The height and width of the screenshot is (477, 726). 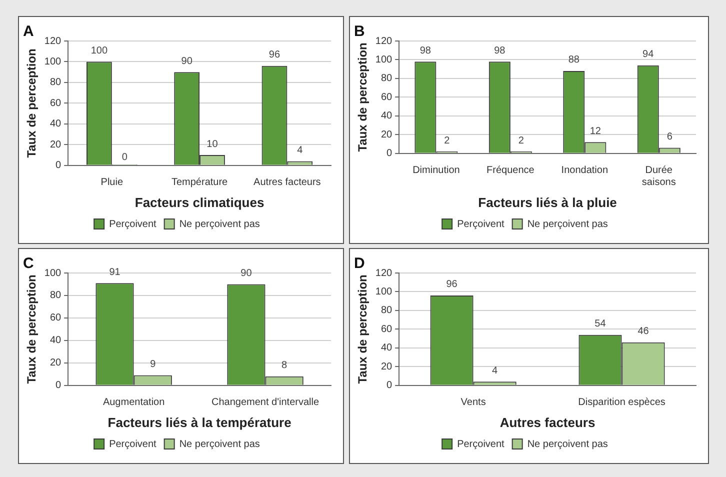 I want to click on data-label: 100, so click(x=99, y=50).